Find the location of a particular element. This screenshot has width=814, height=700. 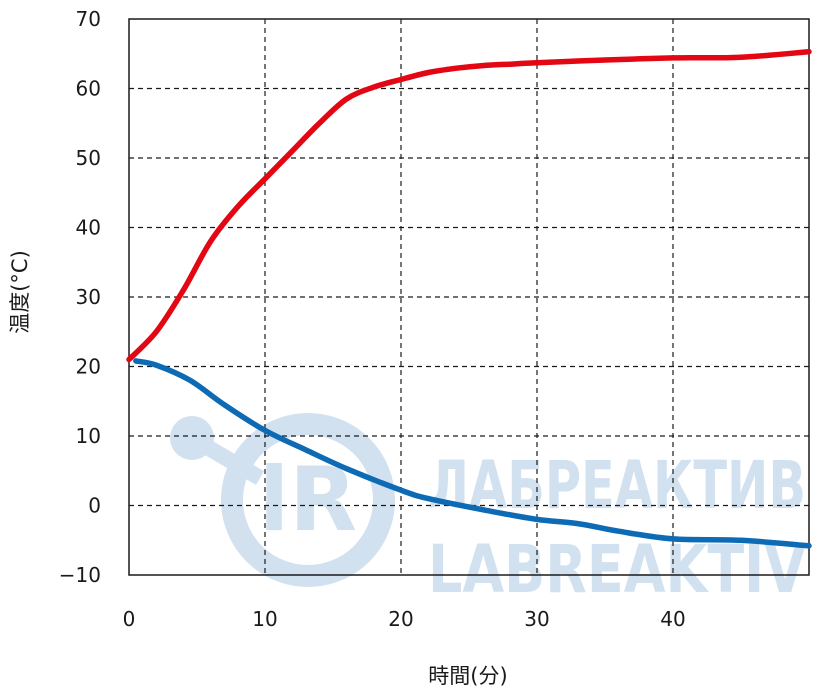

x-tick-label: 30 is located at coordinates (536, 619).